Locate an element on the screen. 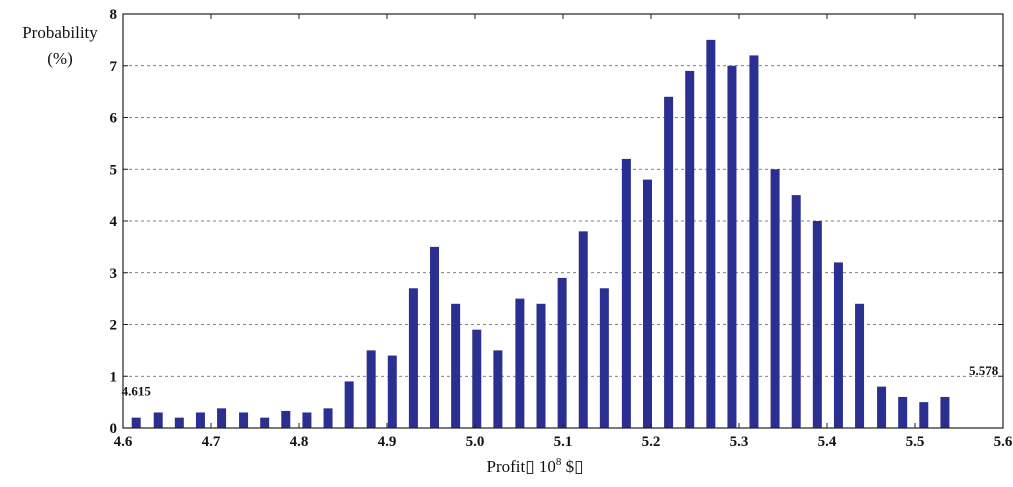 This screenshot has height=487, width=1013. y-tick-label: 2 is located at coordinates (114, 326).